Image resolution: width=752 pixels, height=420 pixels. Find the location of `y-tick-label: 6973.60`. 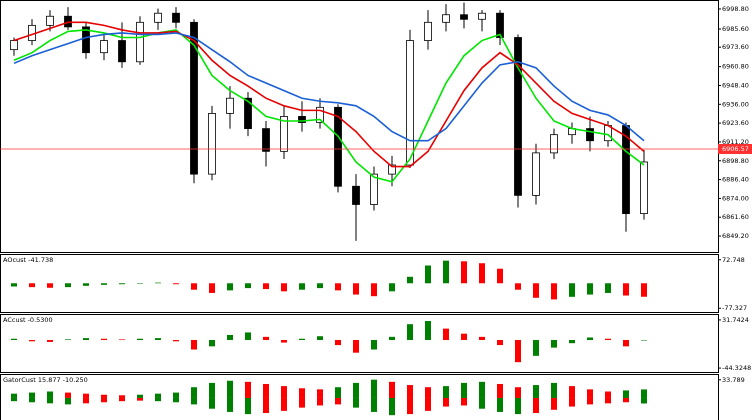

y-tick-label: 6973.60 is located at coordinates (735, 47).